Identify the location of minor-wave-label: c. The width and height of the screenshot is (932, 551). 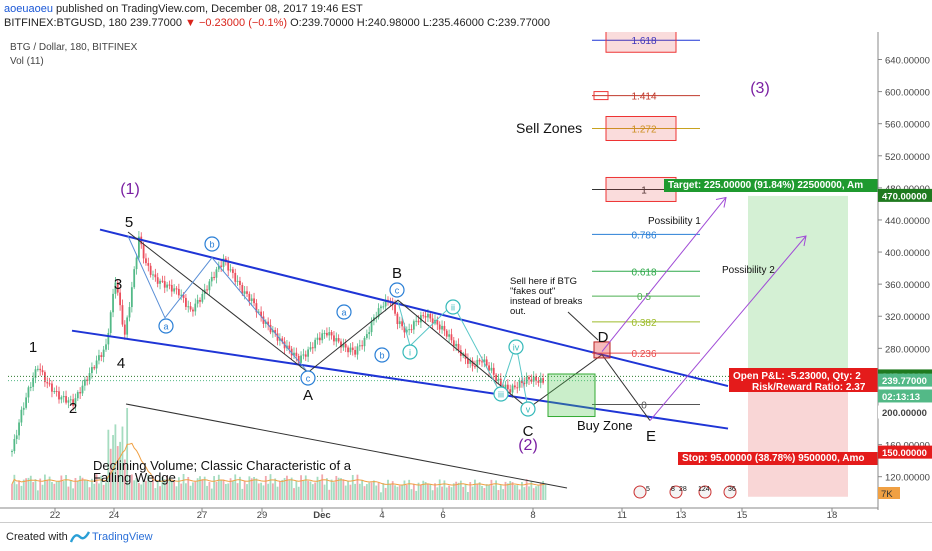
(308, 379).